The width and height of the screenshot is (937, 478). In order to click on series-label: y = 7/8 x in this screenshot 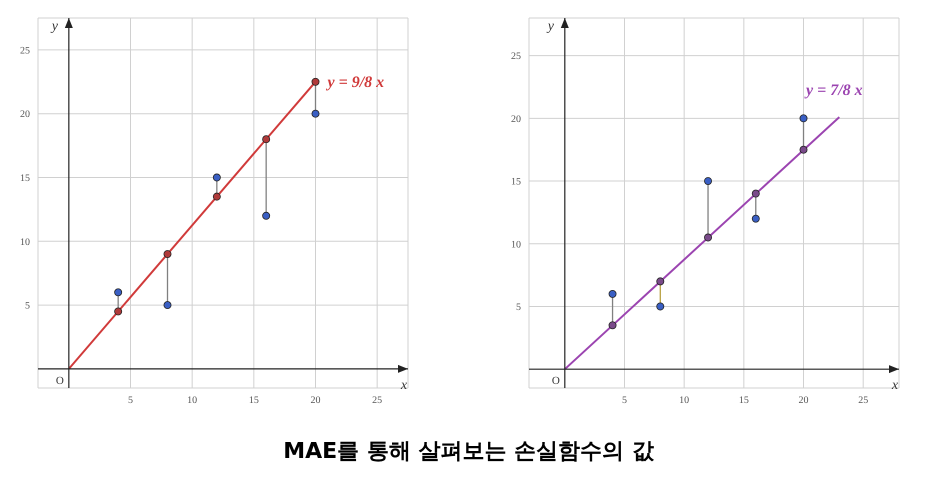, I will do `click(833, 91)`.